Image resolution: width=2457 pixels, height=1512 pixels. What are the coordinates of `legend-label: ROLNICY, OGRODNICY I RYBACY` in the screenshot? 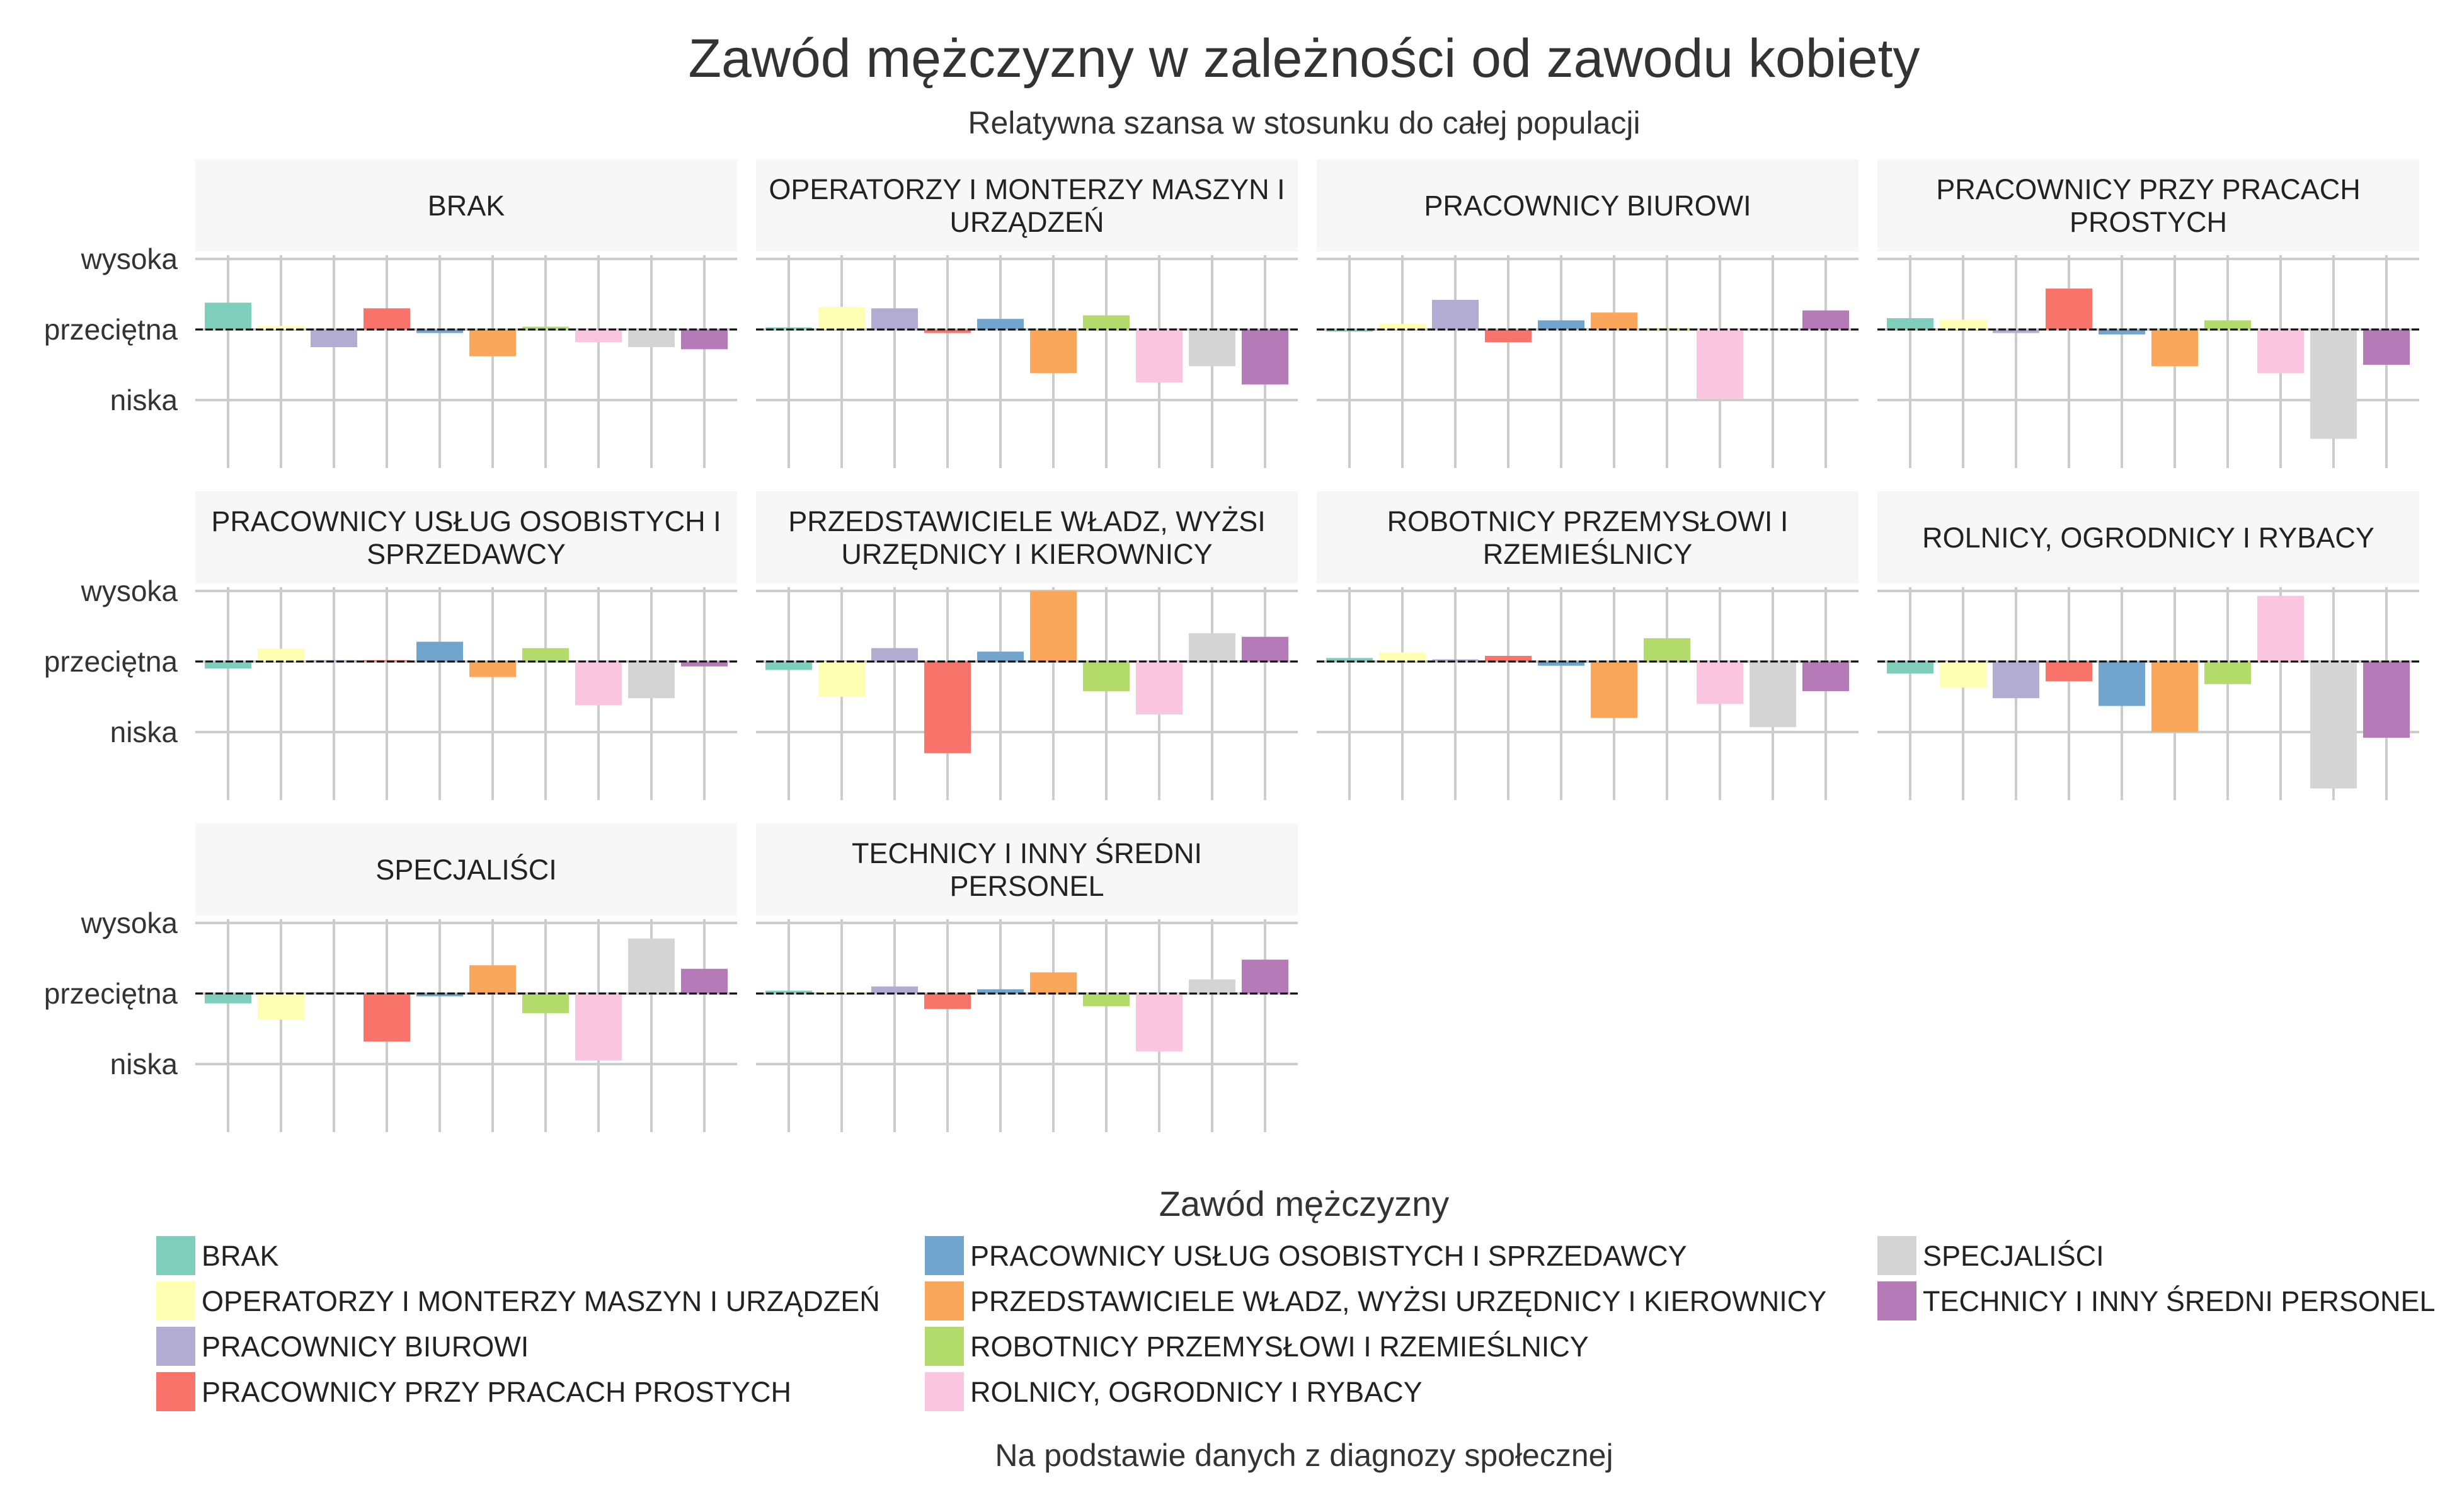 It's located at (1196, 1392).